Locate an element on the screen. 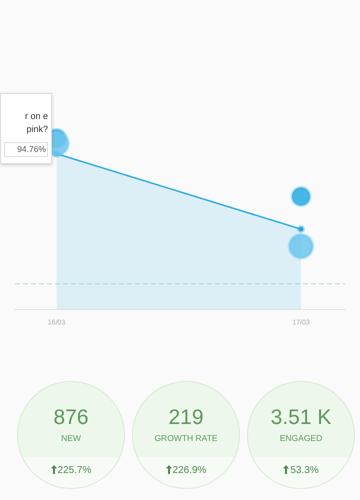 The width and height of the screenshot is (360, 500). text: ENGAGED is located at coordinates (301, 438).